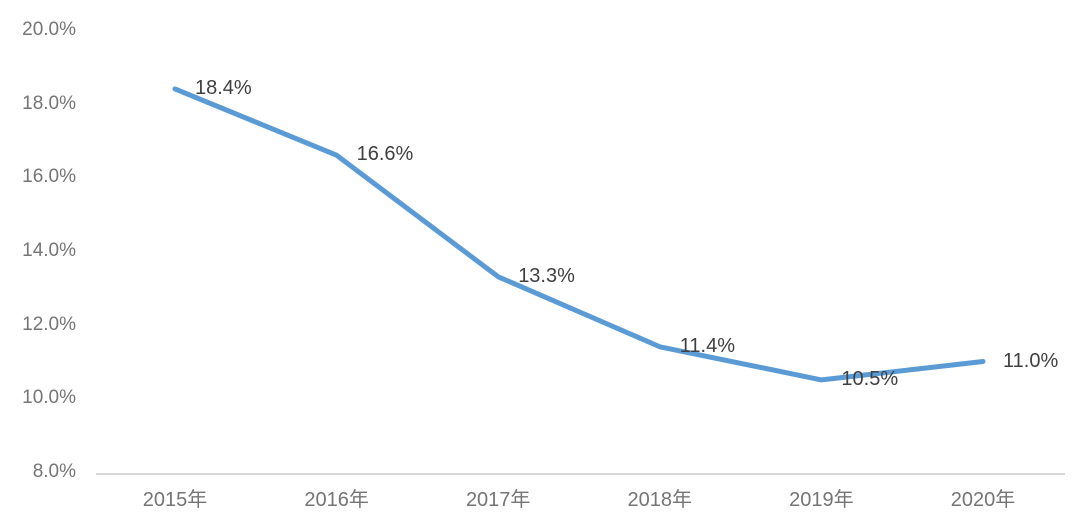 The width and height of the screenshot is (1080, 529). What do you see at coordinates (546, 275) in the screenshot?
I see `data-label: 13.3%` at bounding box center [546, 275].